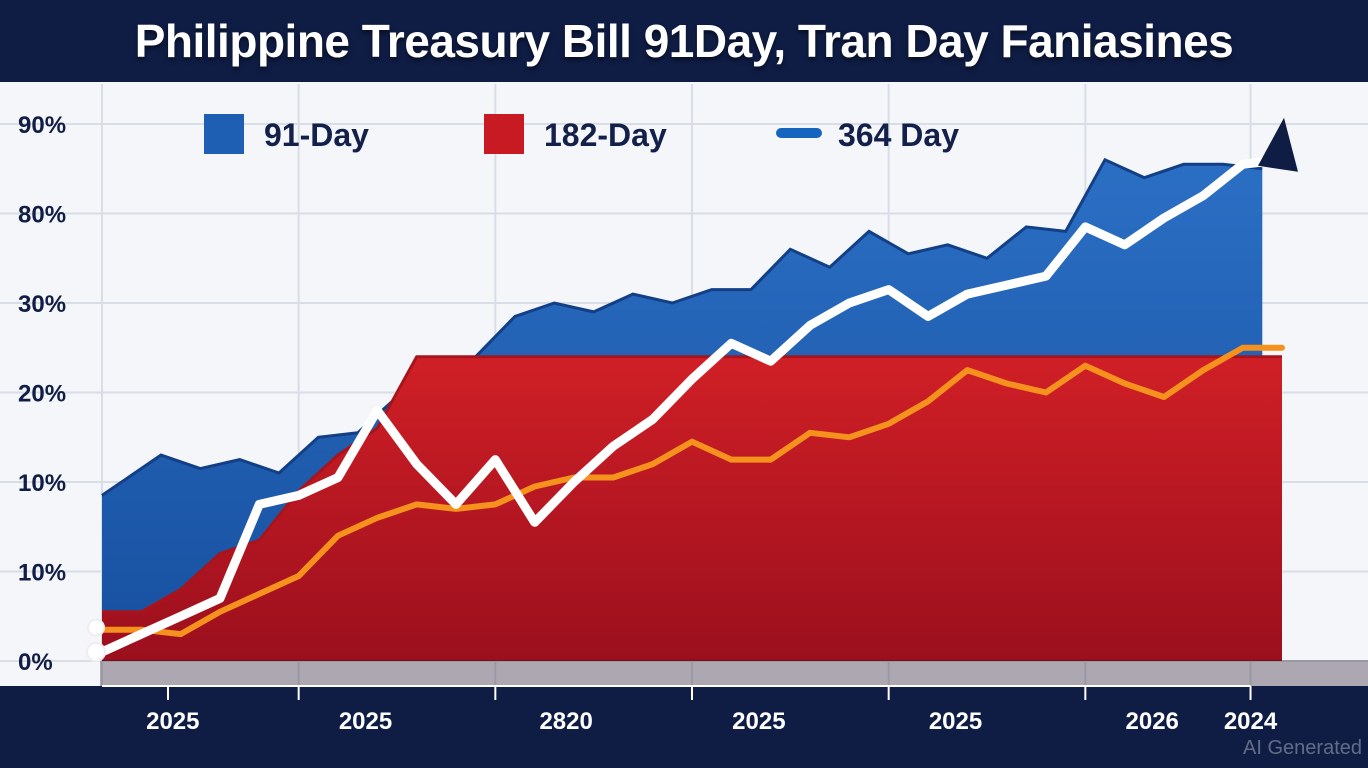 The height and width of the screenshot is (768, 1368). Describe the element at coordinates (1278, 144) in the screenshot. I see `arrow-head-icon` at that location.